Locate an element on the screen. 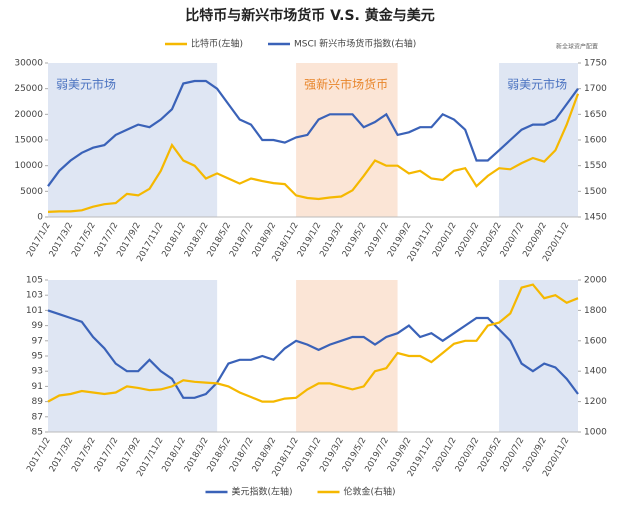  y-tick-label: 0 is located at coordinates (40, 218).